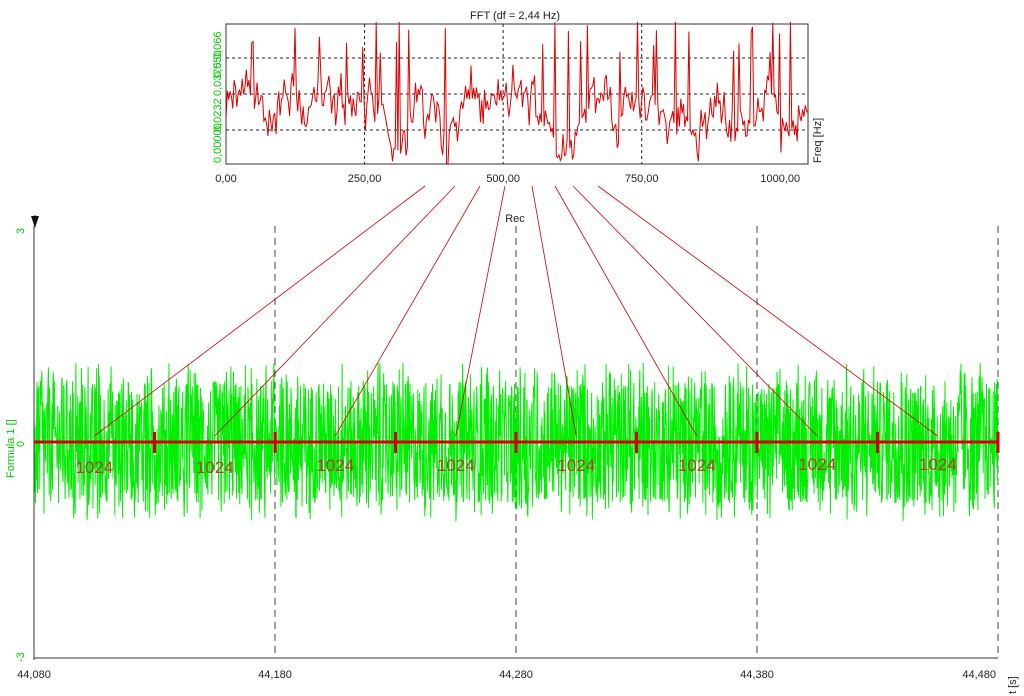  I want to click on fft-title: FFT (df = 2,44 Hz), so click(515, 16).